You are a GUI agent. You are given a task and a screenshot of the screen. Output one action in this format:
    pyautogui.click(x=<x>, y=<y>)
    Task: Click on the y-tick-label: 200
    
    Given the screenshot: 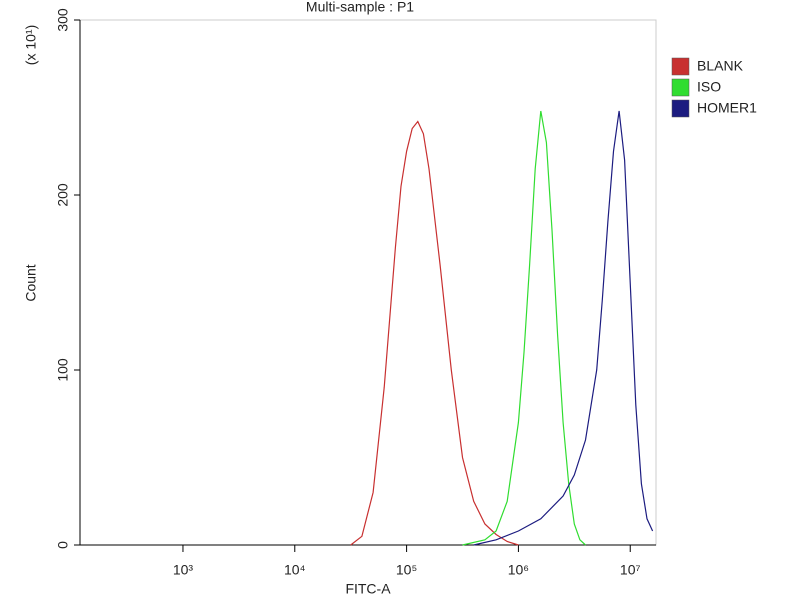 What is the action you would take?
    pyautogui.click(x=63, y=195)
    